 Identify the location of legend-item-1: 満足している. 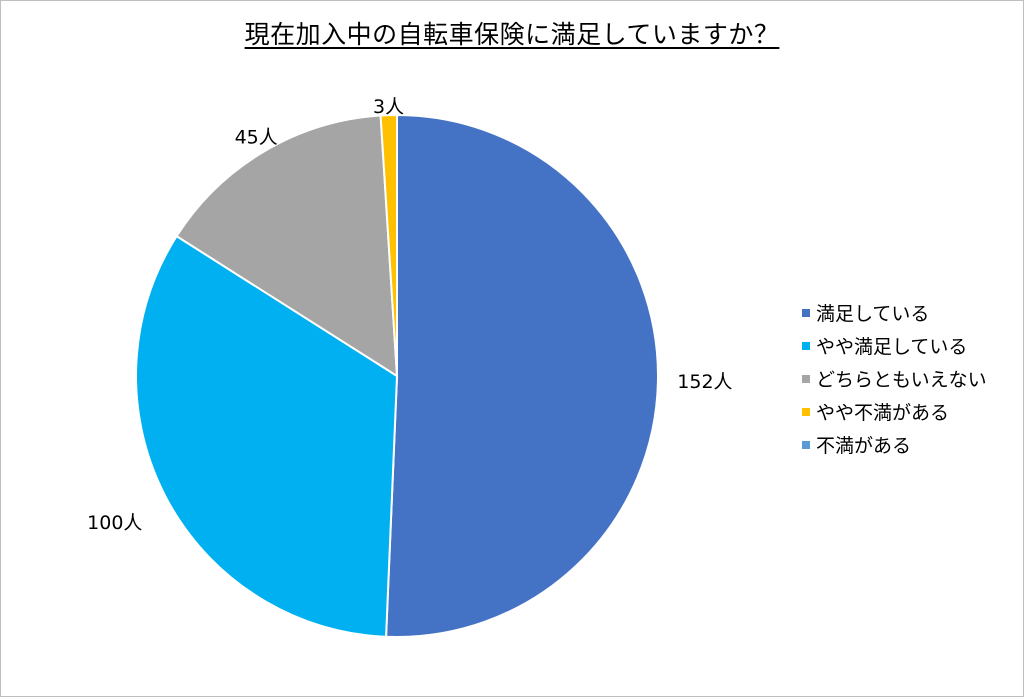
(894, 312).